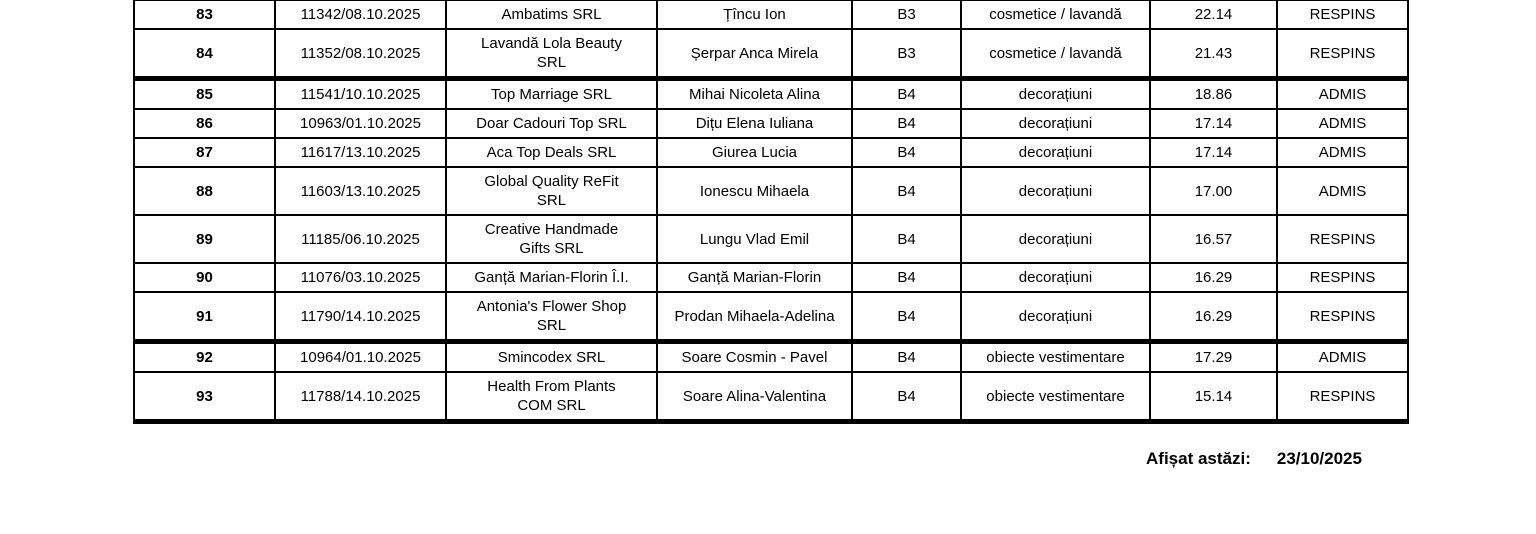  What do you see at coordinates (360, 317) in the screenshot?
I see `cell-registration-number: 11790/14.10.2025` at bounding box center [360, 317].